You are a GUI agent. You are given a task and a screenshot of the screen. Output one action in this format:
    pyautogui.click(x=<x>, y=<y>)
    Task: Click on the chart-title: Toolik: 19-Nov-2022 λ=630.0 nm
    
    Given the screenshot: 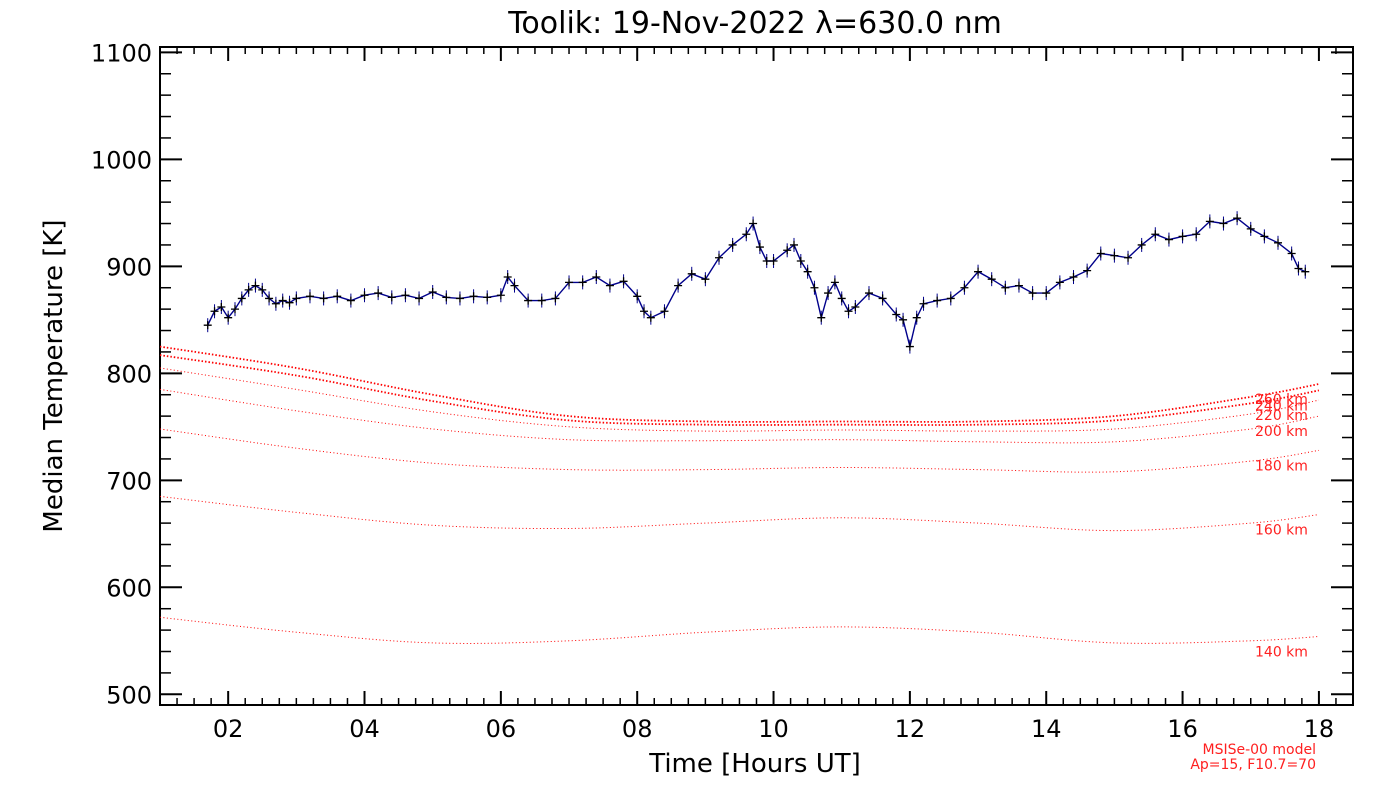 What is the action you would take?
    pyautogui.click(x=754, y=23)
    